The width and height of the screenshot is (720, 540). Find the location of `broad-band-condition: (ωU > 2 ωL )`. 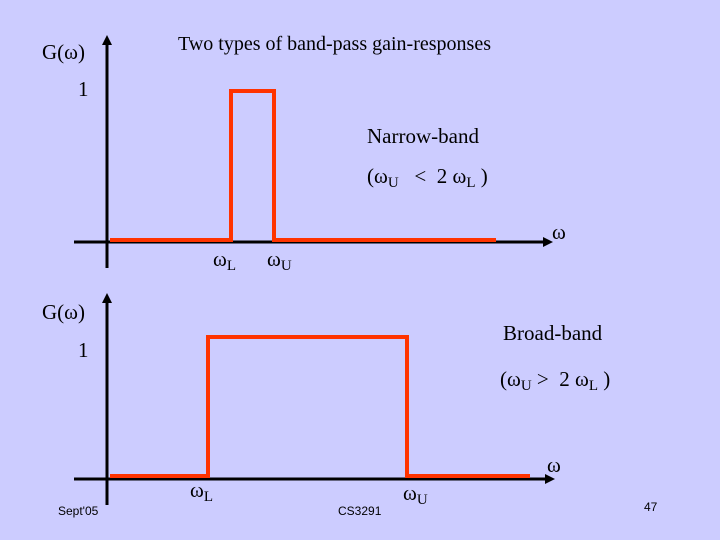

broad-band-condition: (ωU > 2 ωL ) is located at coordinates (555, 380).